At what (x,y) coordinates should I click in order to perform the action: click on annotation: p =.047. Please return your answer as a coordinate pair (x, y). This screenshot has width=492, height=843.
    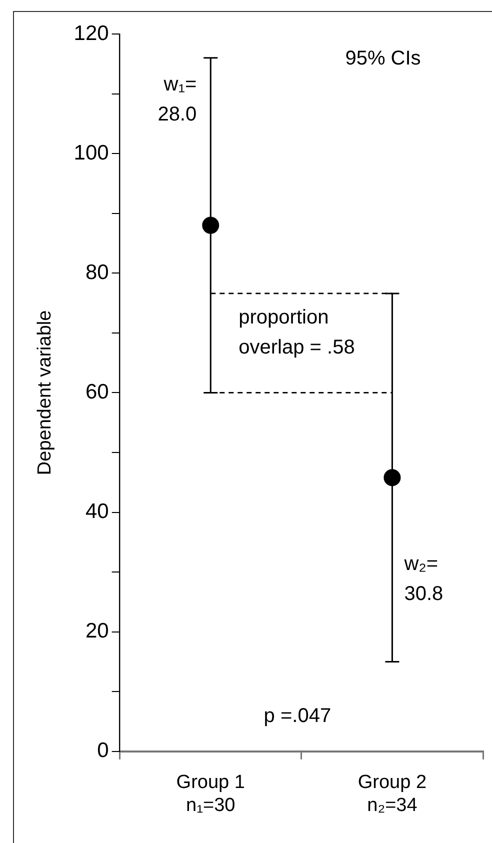
    Looking at the image, I should click on (298, 715).